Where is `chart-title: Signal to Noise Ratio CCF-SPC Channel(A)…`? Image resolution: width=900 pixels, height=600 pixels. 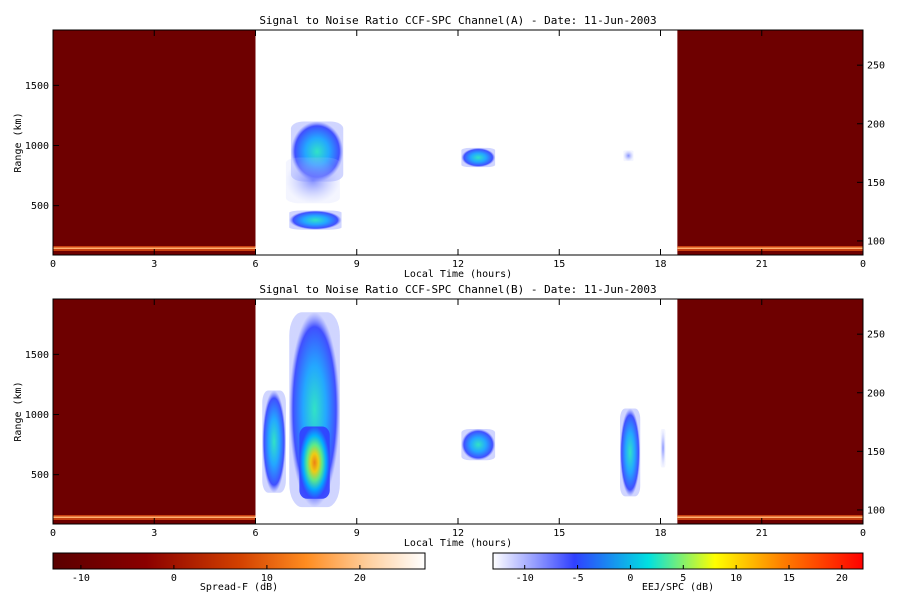
chart-title: Signal to Noise Ratio CCF-SPC Channel(A)… is located at coordinates (457, 20).